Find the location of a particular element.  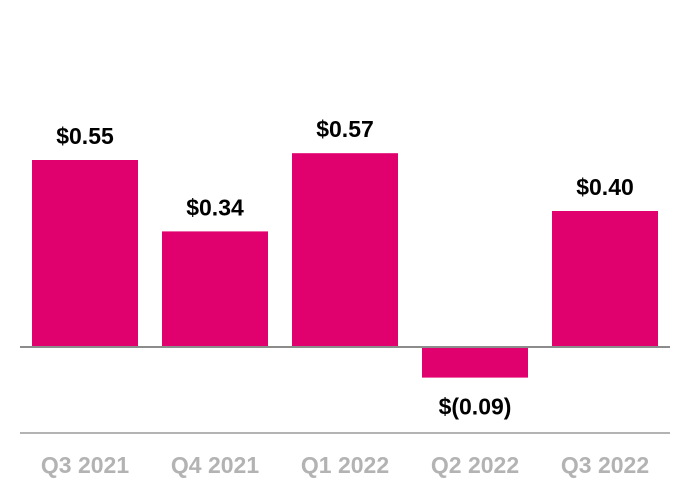

value-label: $0.40 is located at coordinates (605, 187).